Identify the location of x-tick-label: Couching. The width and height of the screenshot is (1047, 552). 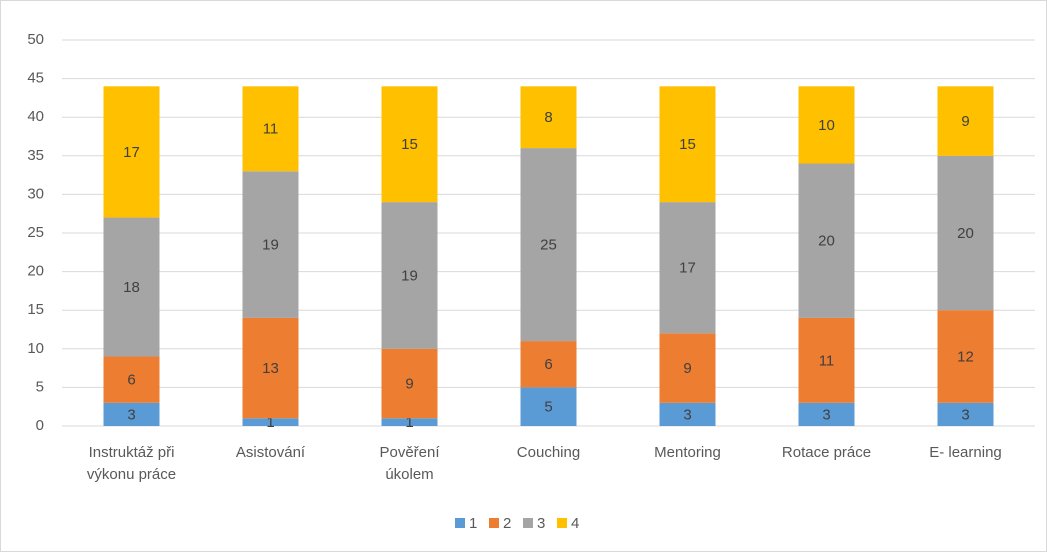
(548, 452).